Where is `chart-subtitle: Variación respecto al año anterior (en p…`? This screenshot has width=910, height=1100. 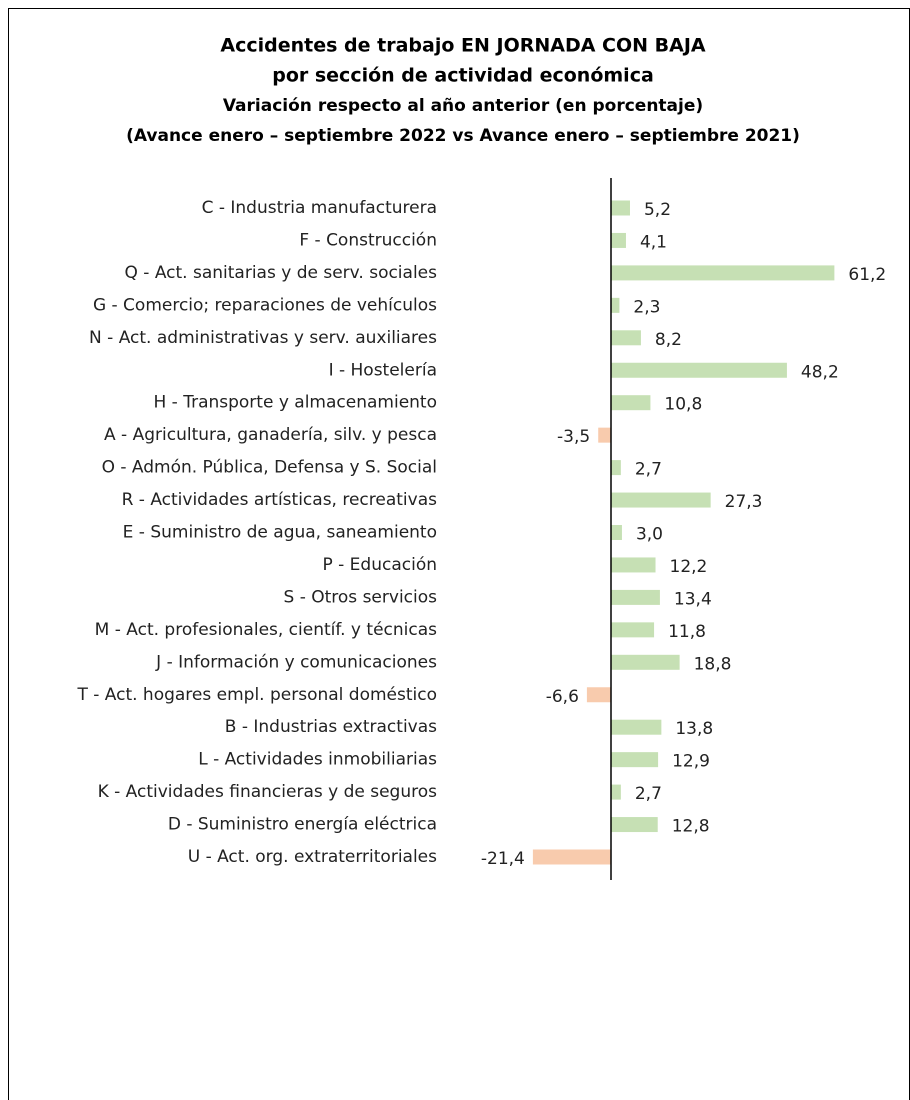 chart-subtitle: Variación respecto al año anterior (en p… is located at coordinates (463, 106).